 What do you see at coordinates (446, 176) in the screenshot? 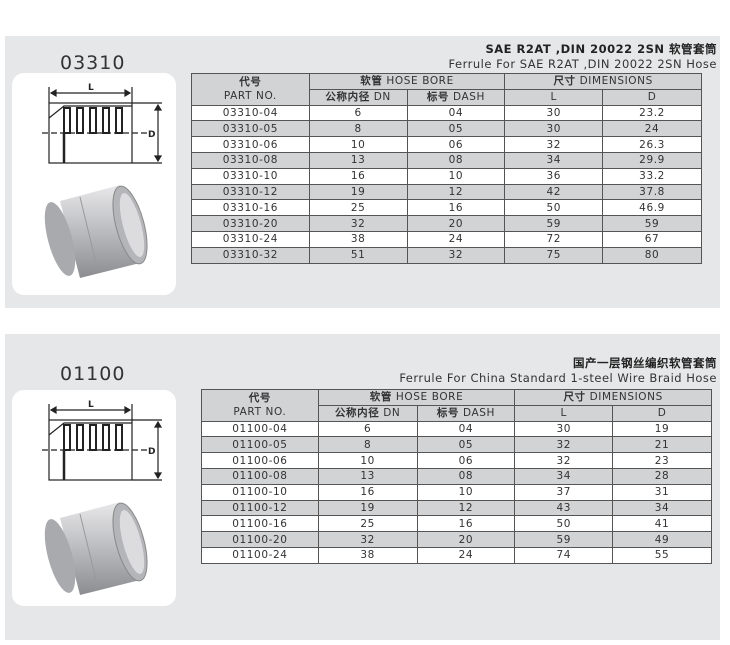
I see `table-row: 03310-10 16 10 36 33.2` at bounding box center [446, 176].